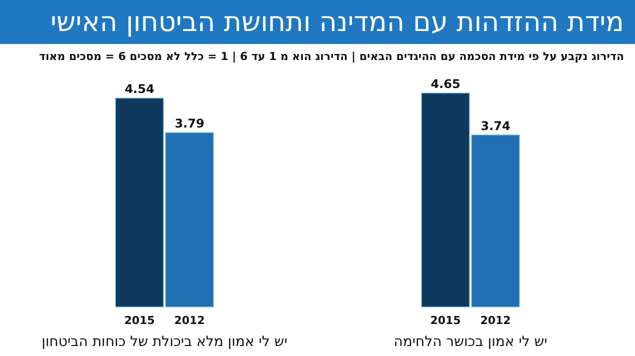  What do you see at coordinates (189, 123) in the screenshot?
I see `data-label: 3.79` at bounding box center [189, 123].